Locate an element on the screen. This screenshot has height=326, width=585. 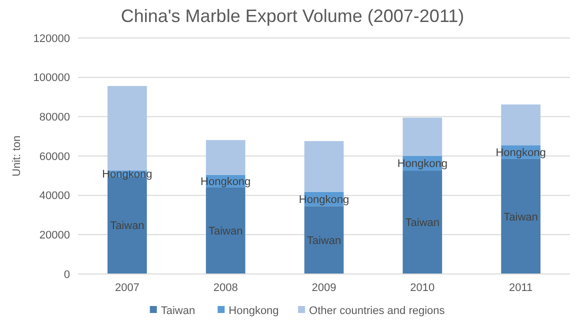
legend-label: Other countries and regions is located at coordinates (377, 311).